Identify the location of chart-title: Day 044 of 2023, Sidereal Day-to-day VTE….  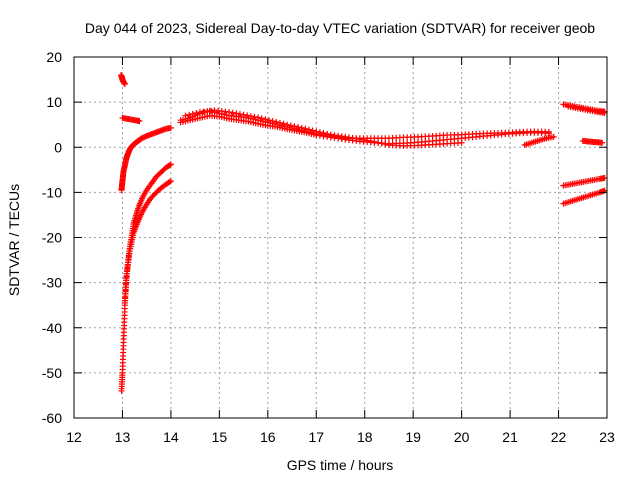
(340, 28).